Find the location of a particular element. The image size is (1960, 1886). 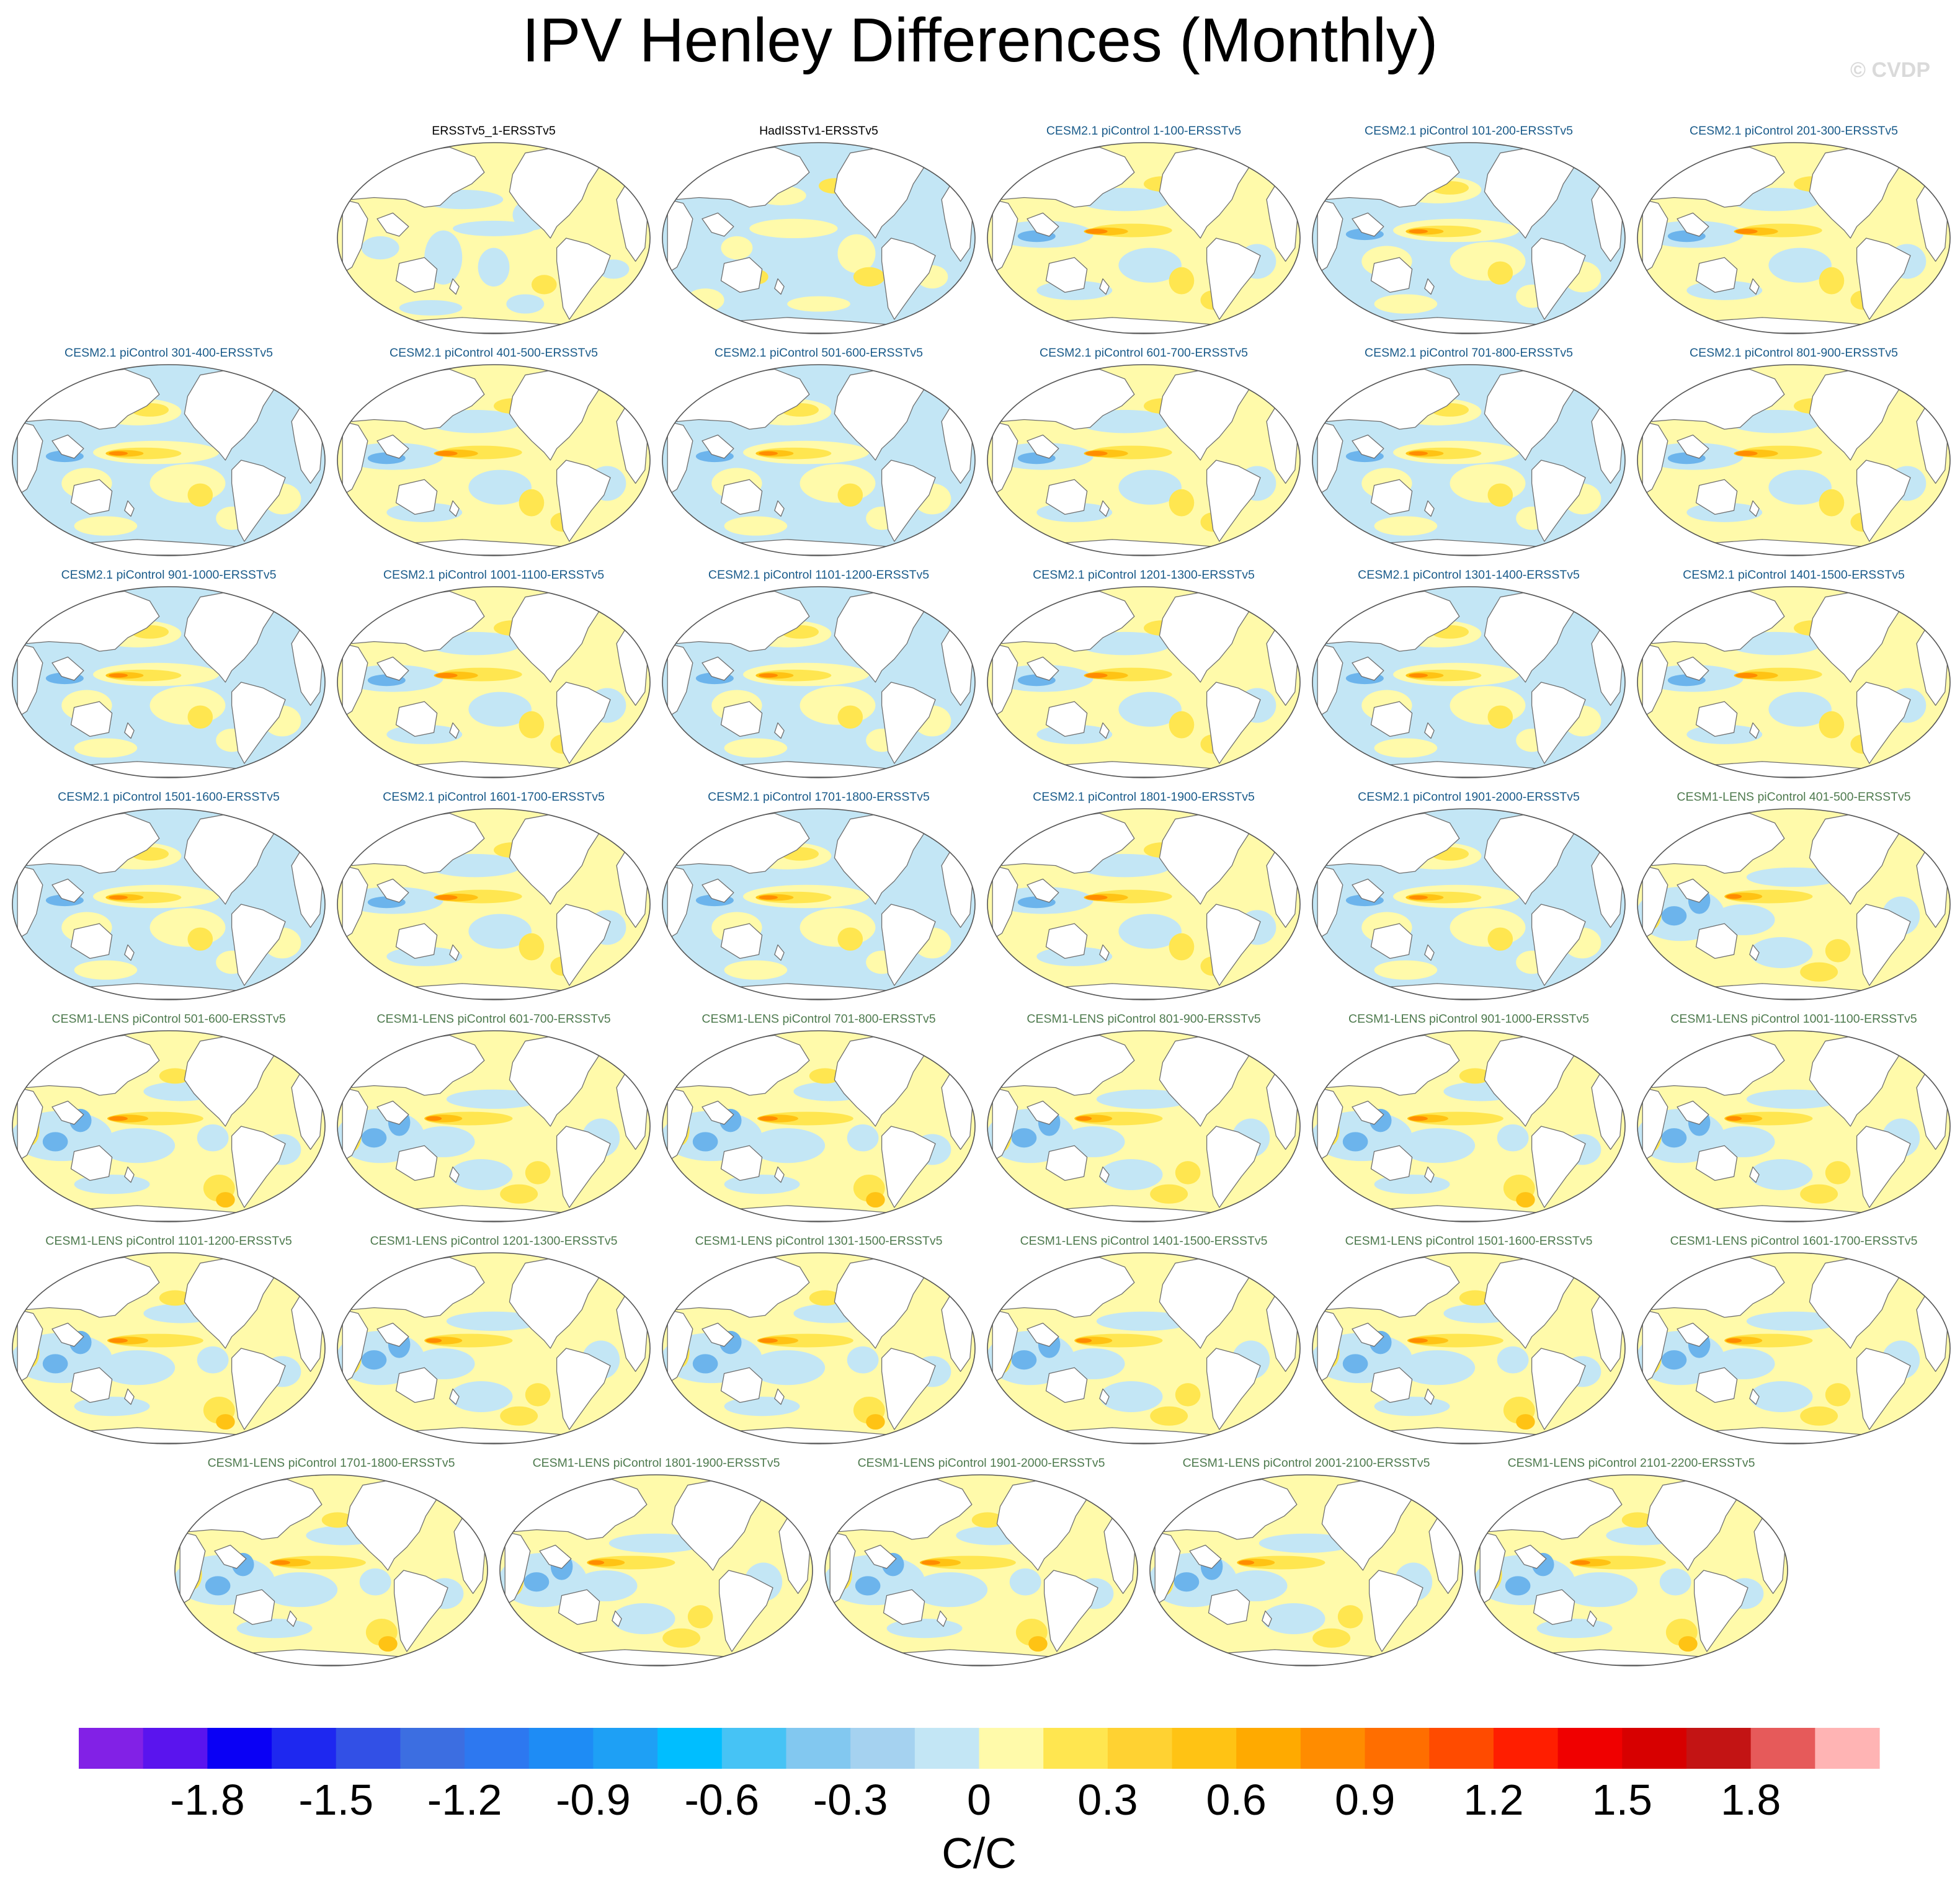

colorbar-tick-label: -0.9 is located at coordinates (593, 1800).